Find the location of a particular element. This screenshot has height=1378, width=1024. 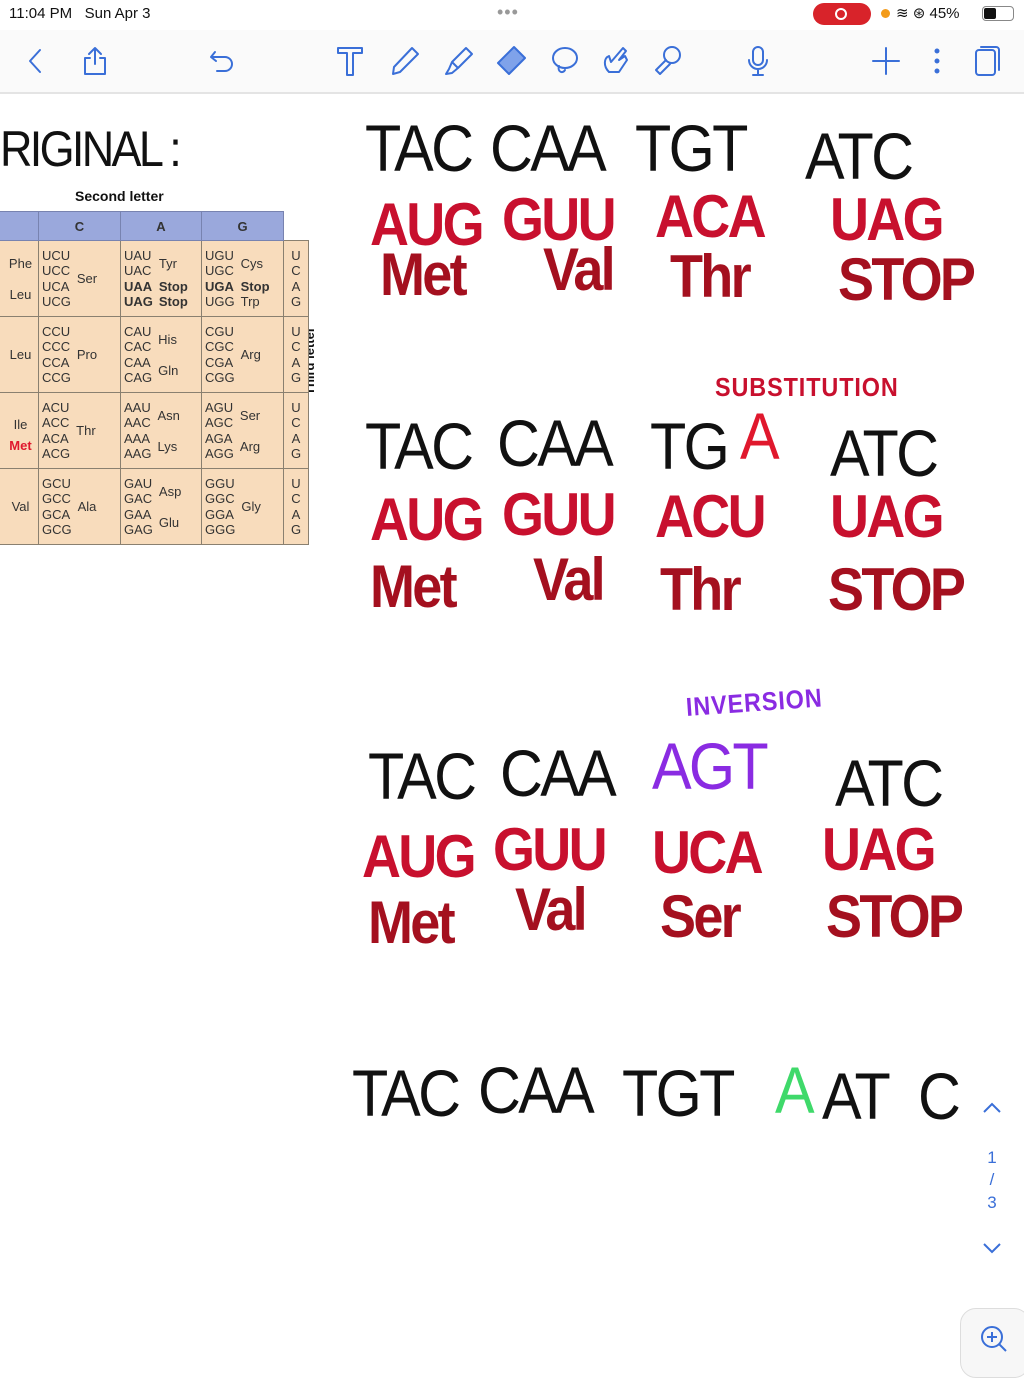

zoom-in-button is located at coordinates (992, 1343).